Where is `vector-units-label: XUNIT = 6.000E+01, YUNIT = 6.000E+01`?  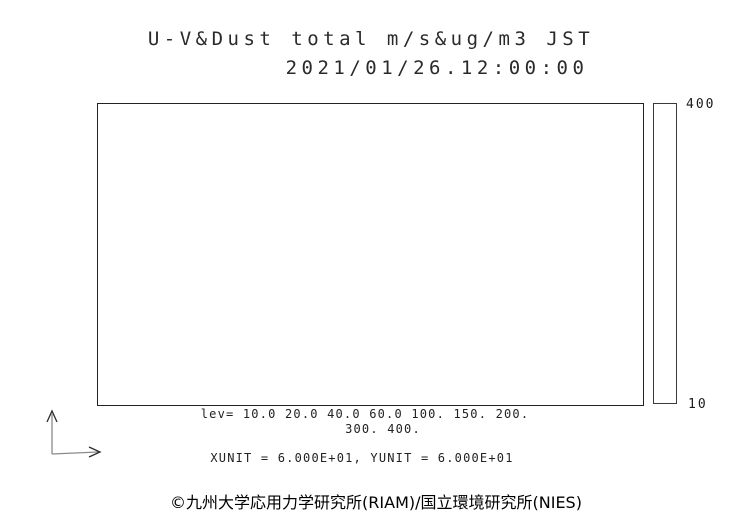 vector-units-label: XUNIT = 6.000E+01, YUNIT = 6.000E+01 is located at coordinates (362, 458).